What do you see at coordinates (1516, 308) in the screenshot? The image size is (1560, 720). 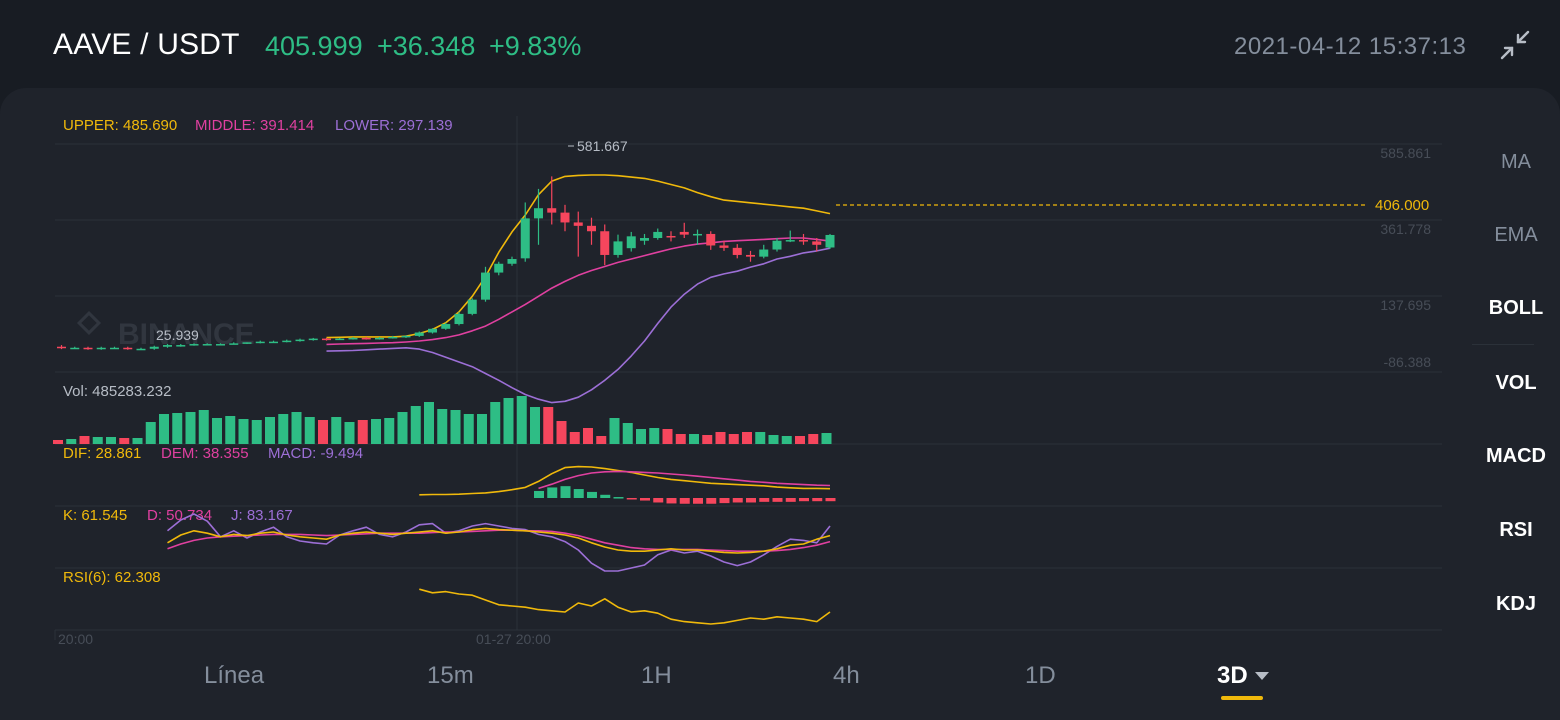 I see `indicator-boll: BOLL` at bounding box center [1516, 308].